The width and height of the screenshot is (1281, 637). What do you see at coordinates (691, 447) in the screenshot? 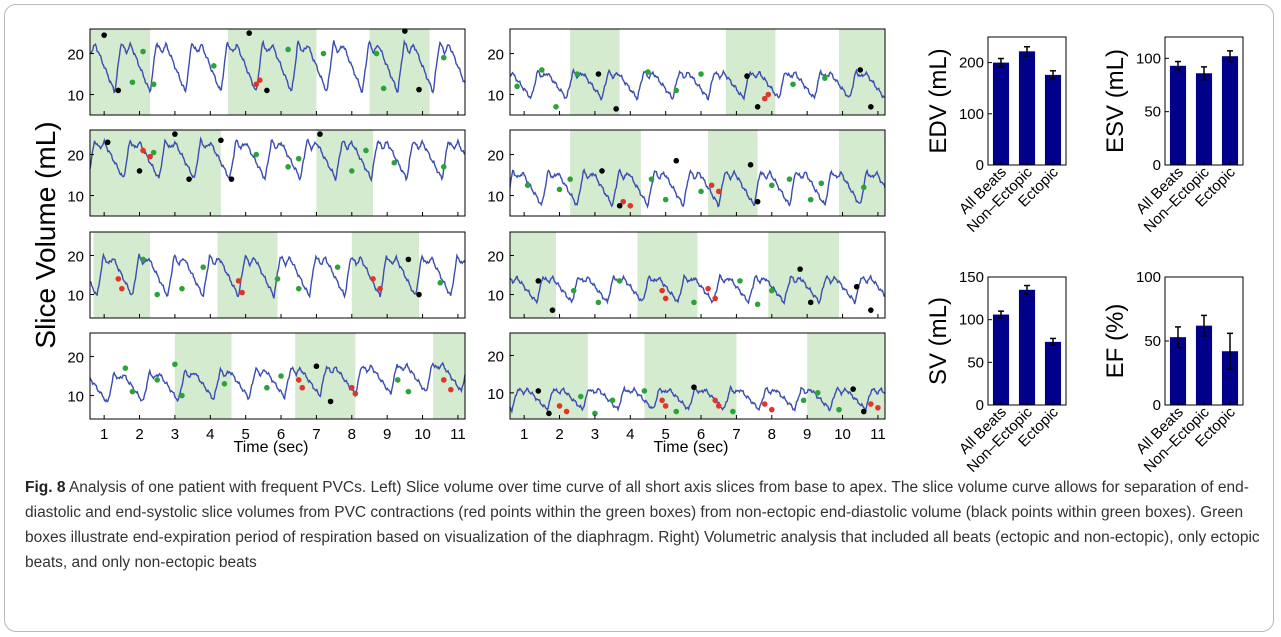
I see `xlabel-right: Time (sec)` at bounding box center [691, 447].